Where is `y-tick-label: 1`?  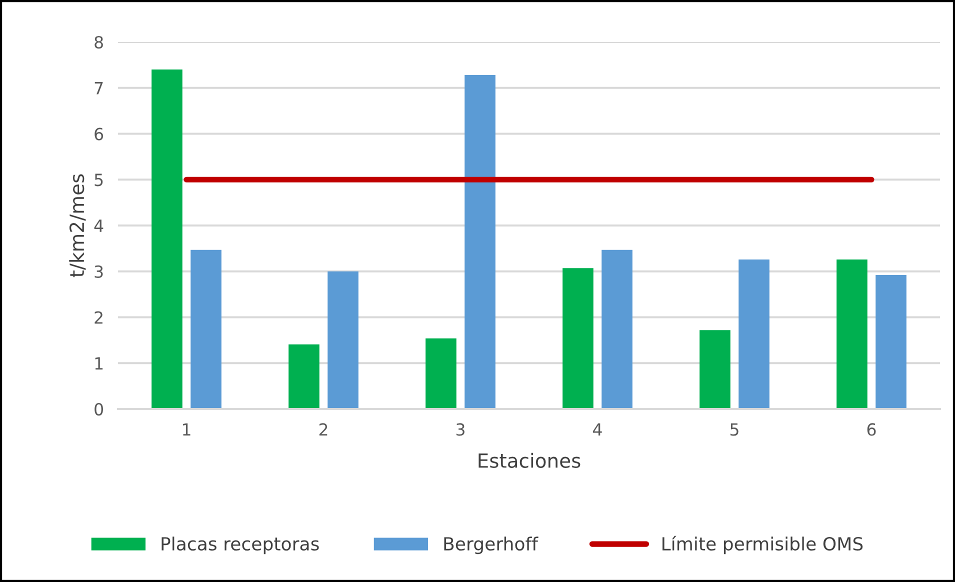 y-tick-label: 1 is located at coordinates (99, 363).